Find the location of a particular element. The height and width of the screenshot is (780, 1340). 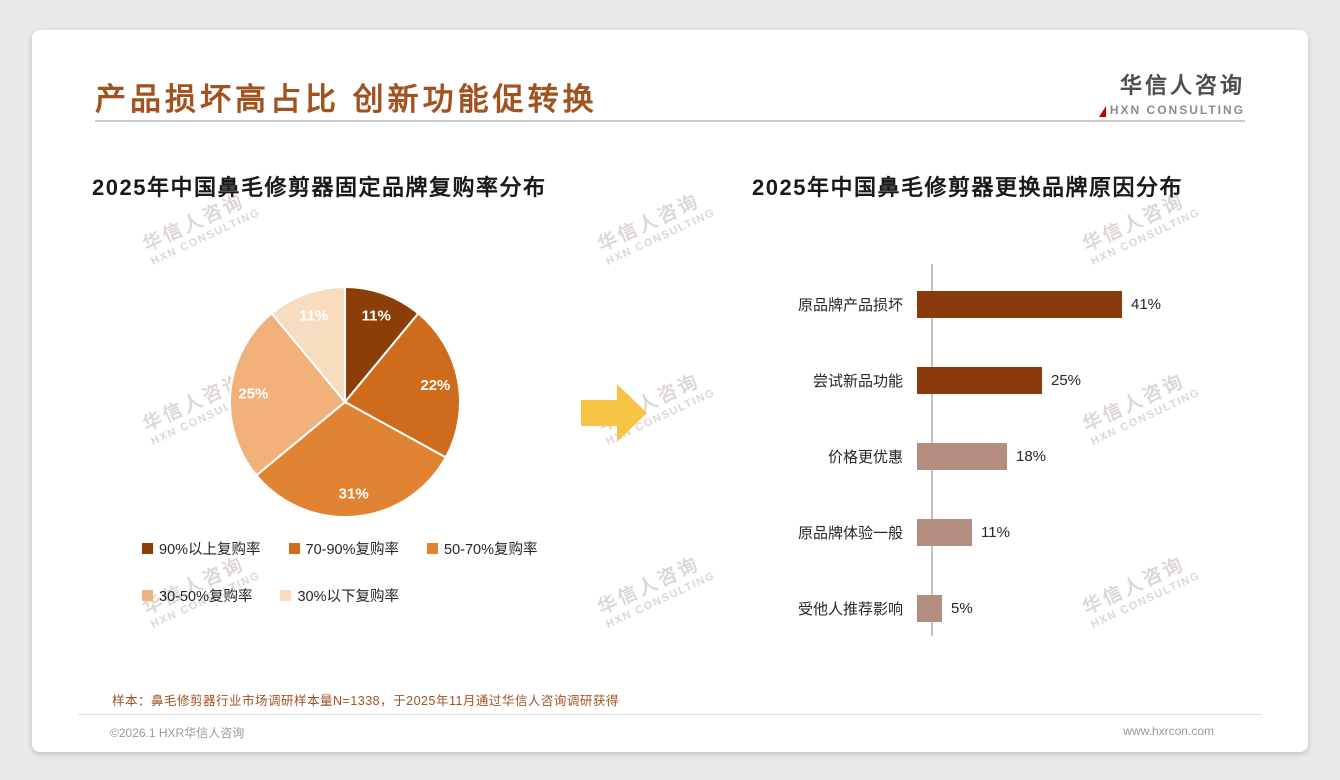

bar-category-label: 受他人推荐影响 is located at coordinates (850, 609).